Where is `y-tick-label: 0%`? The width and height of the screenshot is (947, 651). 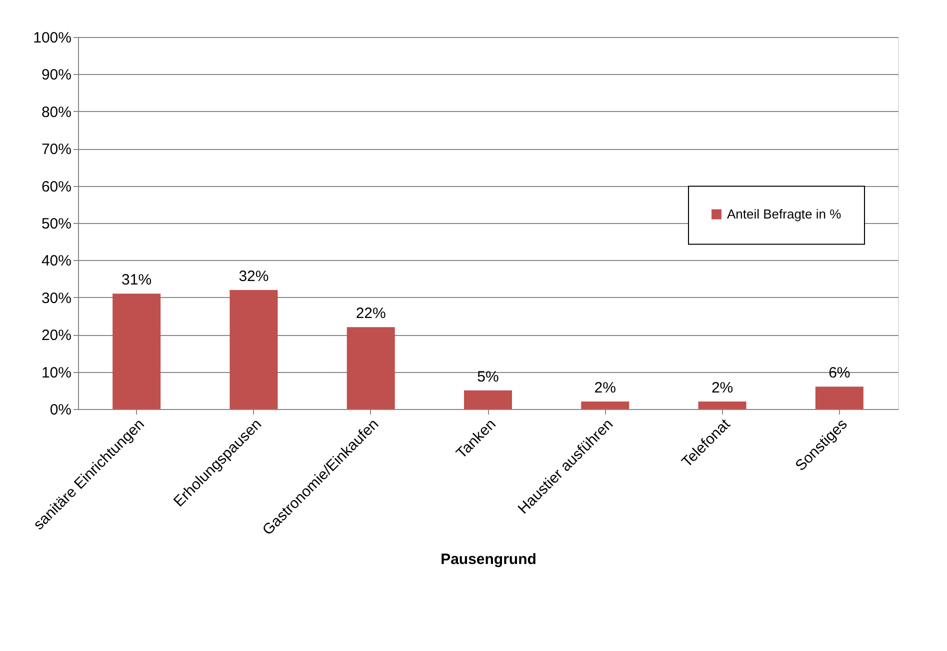 y-tick-label: 0% is located at coordinates (61, 410).